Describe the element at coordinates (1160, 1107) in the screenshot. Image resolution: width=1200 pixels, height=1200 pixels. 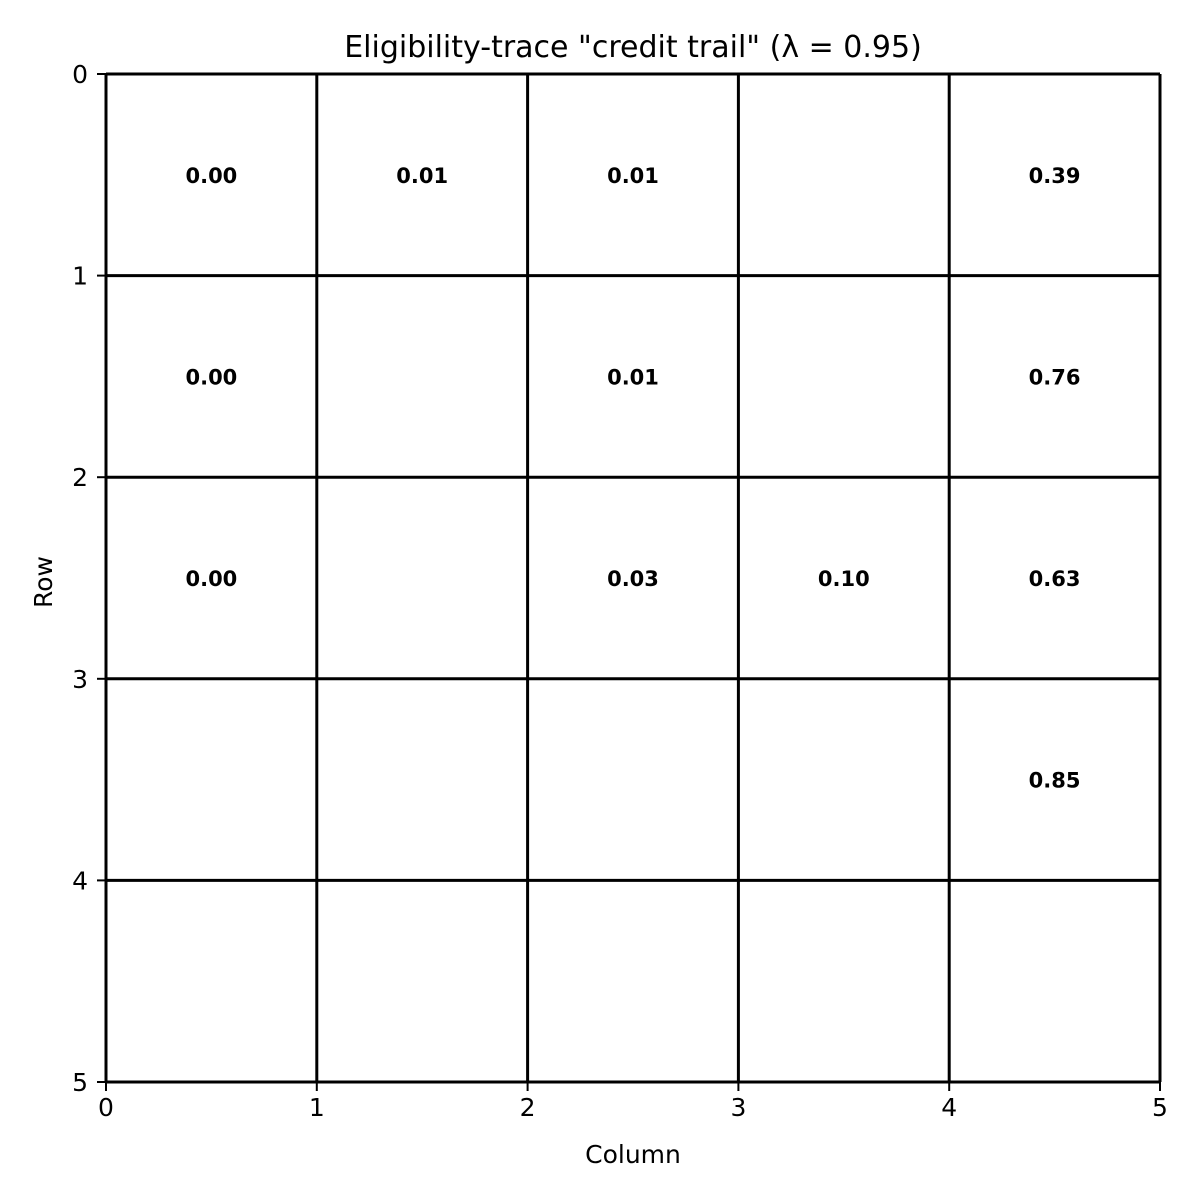
I see `x-tick-label: 5` at that location.